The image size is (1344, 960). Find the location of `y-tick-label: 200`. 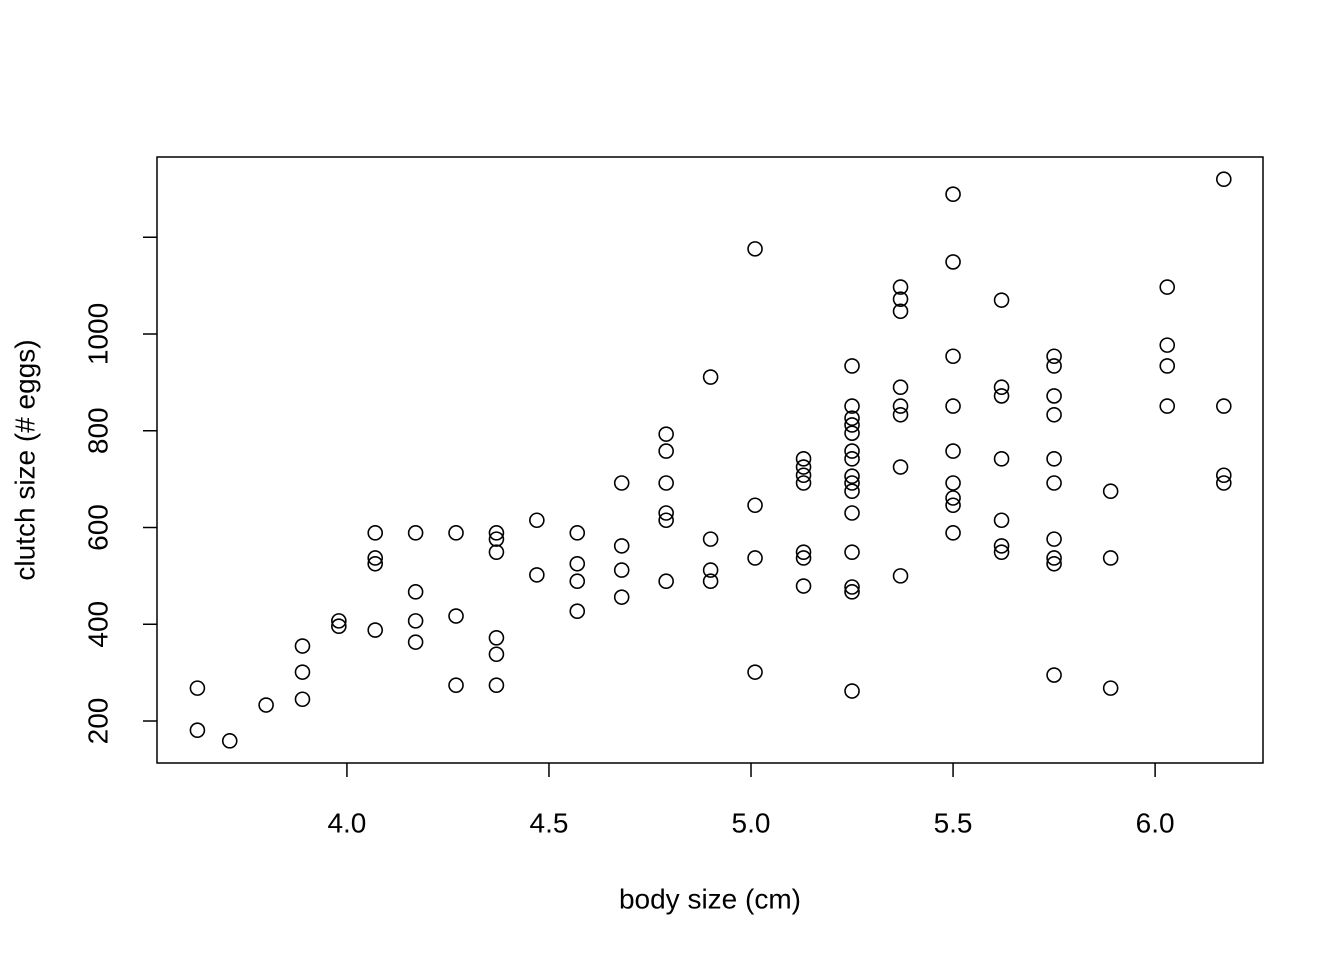

y-tick-label: 200 is located at coordinates (97, 721).